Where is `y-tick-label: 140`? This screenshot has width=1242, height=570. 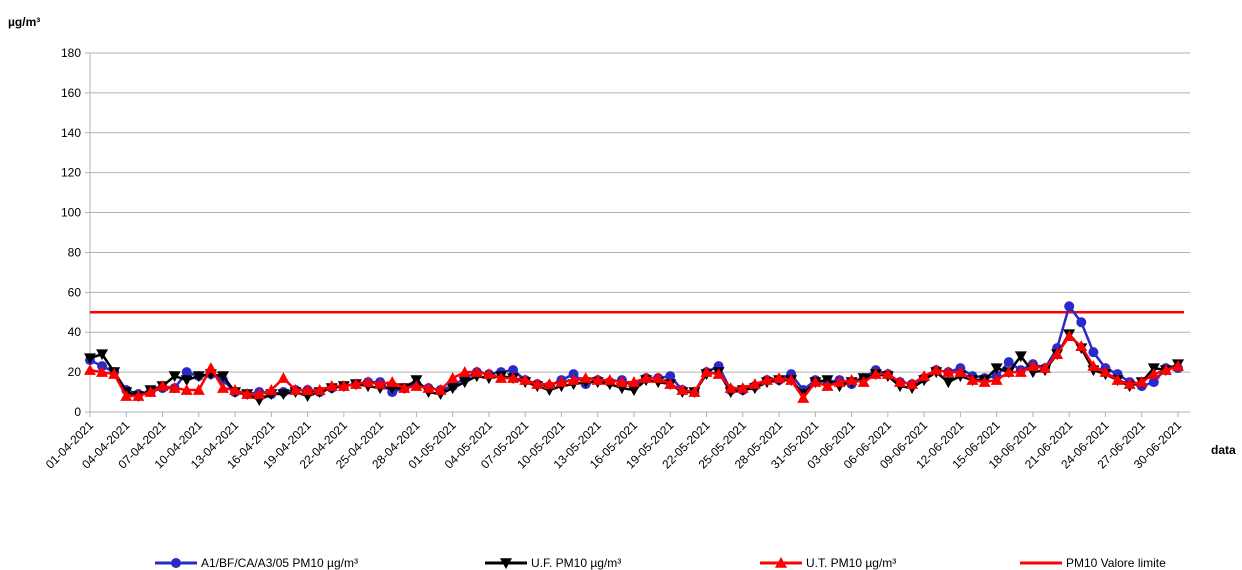
y-tick-label: 140 is located at coordinates (71, 133).